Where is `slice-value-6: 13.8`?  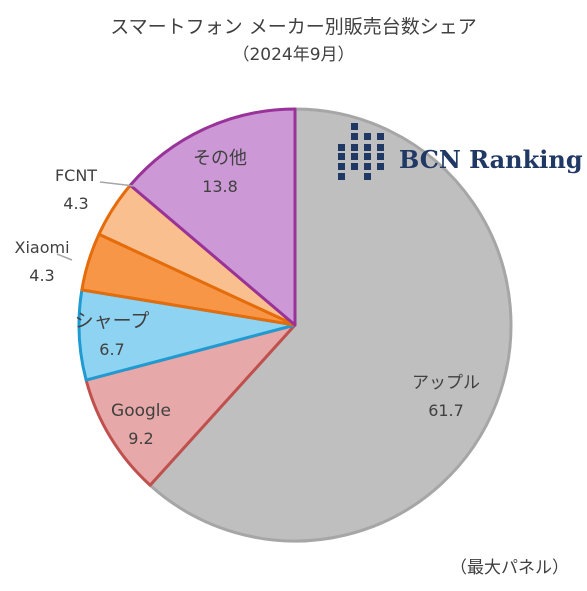 slice-value-6: 13.8 is located at coordinates (220, 186).